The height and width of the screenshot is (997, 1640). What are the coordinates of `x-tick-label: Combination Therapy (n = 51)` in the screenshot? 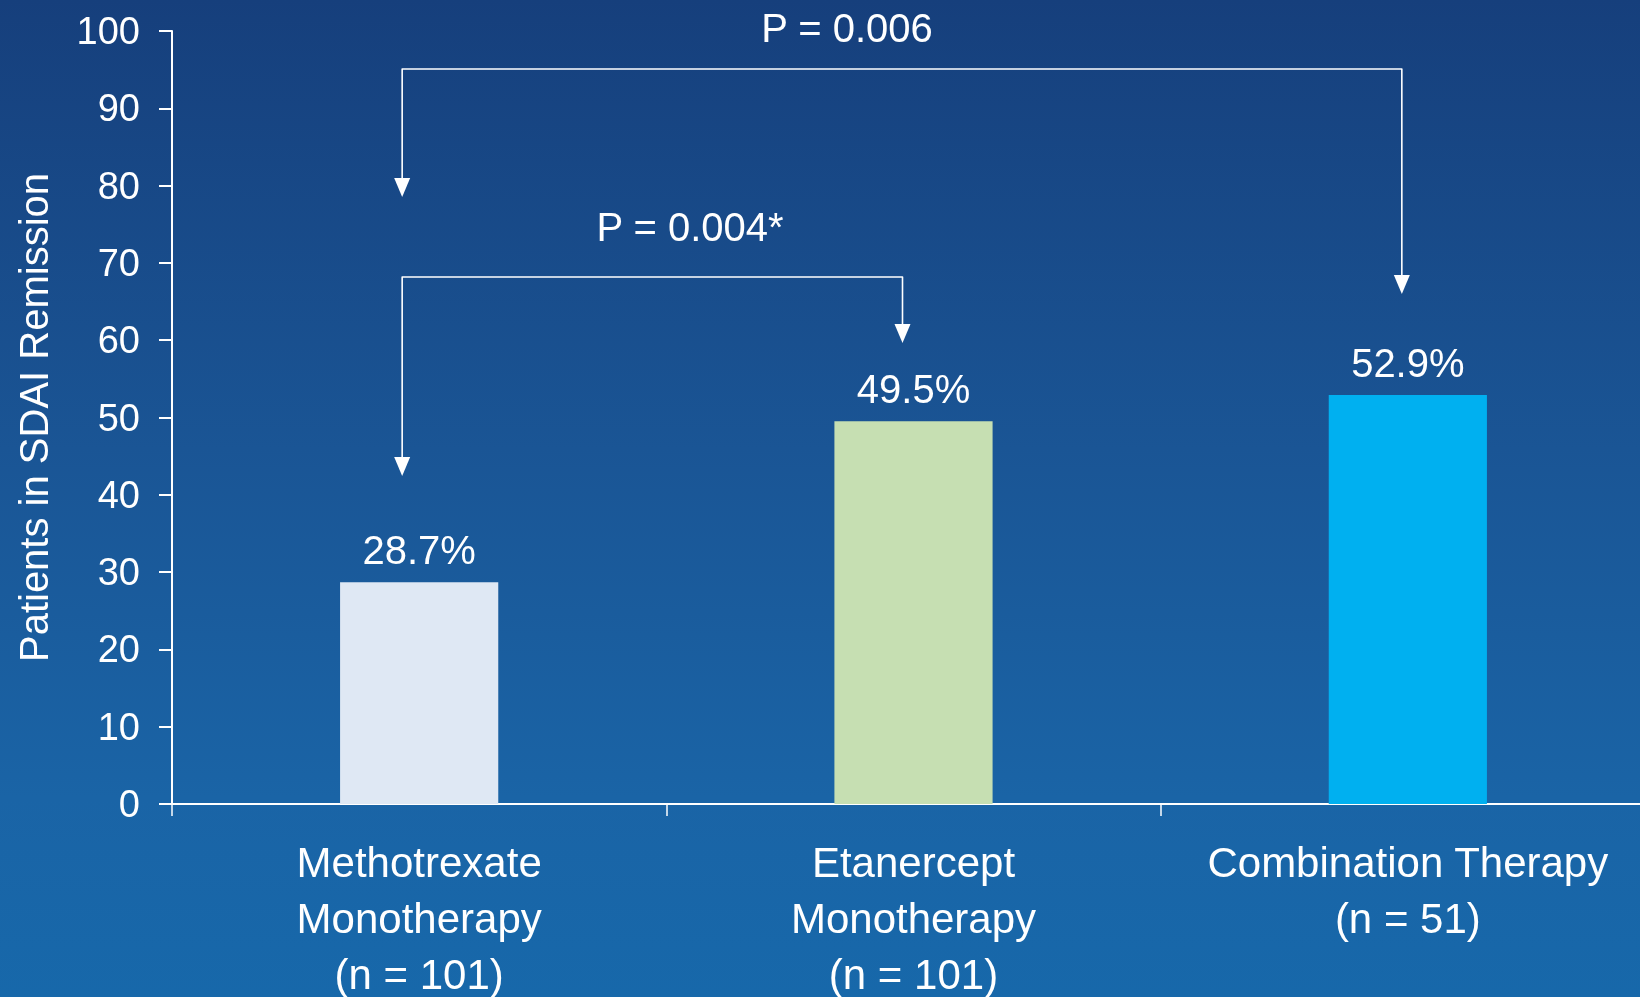 It's located at (1408, 890).